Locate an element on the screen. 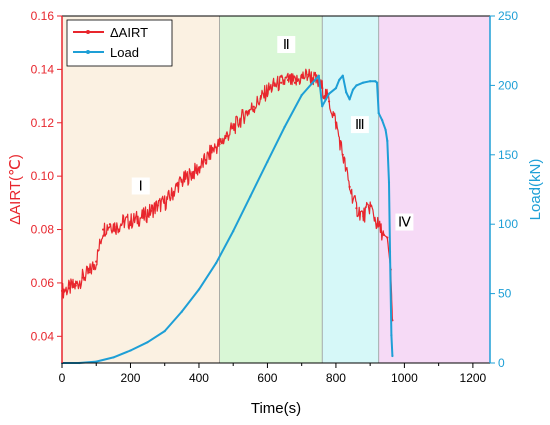 Image resolution: width=550 pixels, height=425 pixels. legend: ΔAIRT Load is located at coordinates (119, 43).